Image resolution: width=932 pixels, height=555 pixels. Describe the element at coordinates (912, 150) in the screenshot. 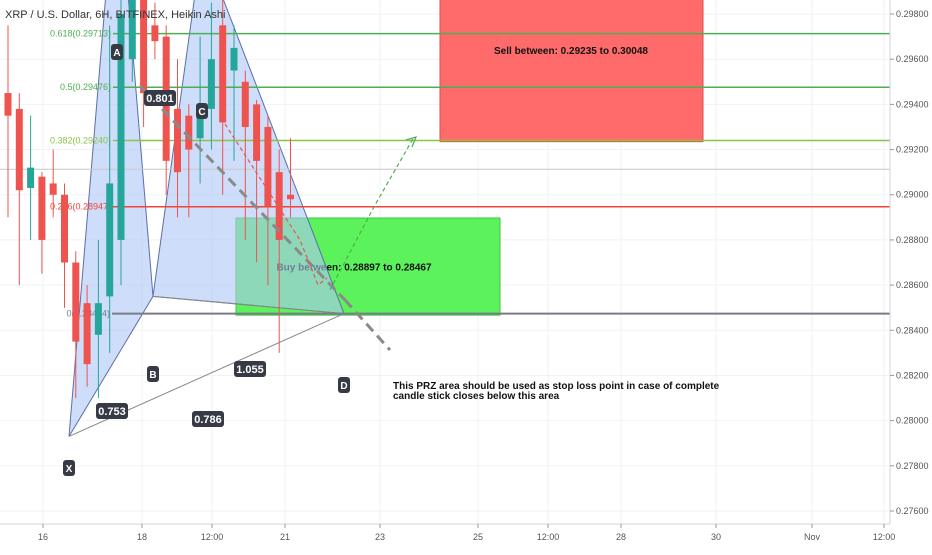

I see `price-tick-label: 0.29200` at that location.